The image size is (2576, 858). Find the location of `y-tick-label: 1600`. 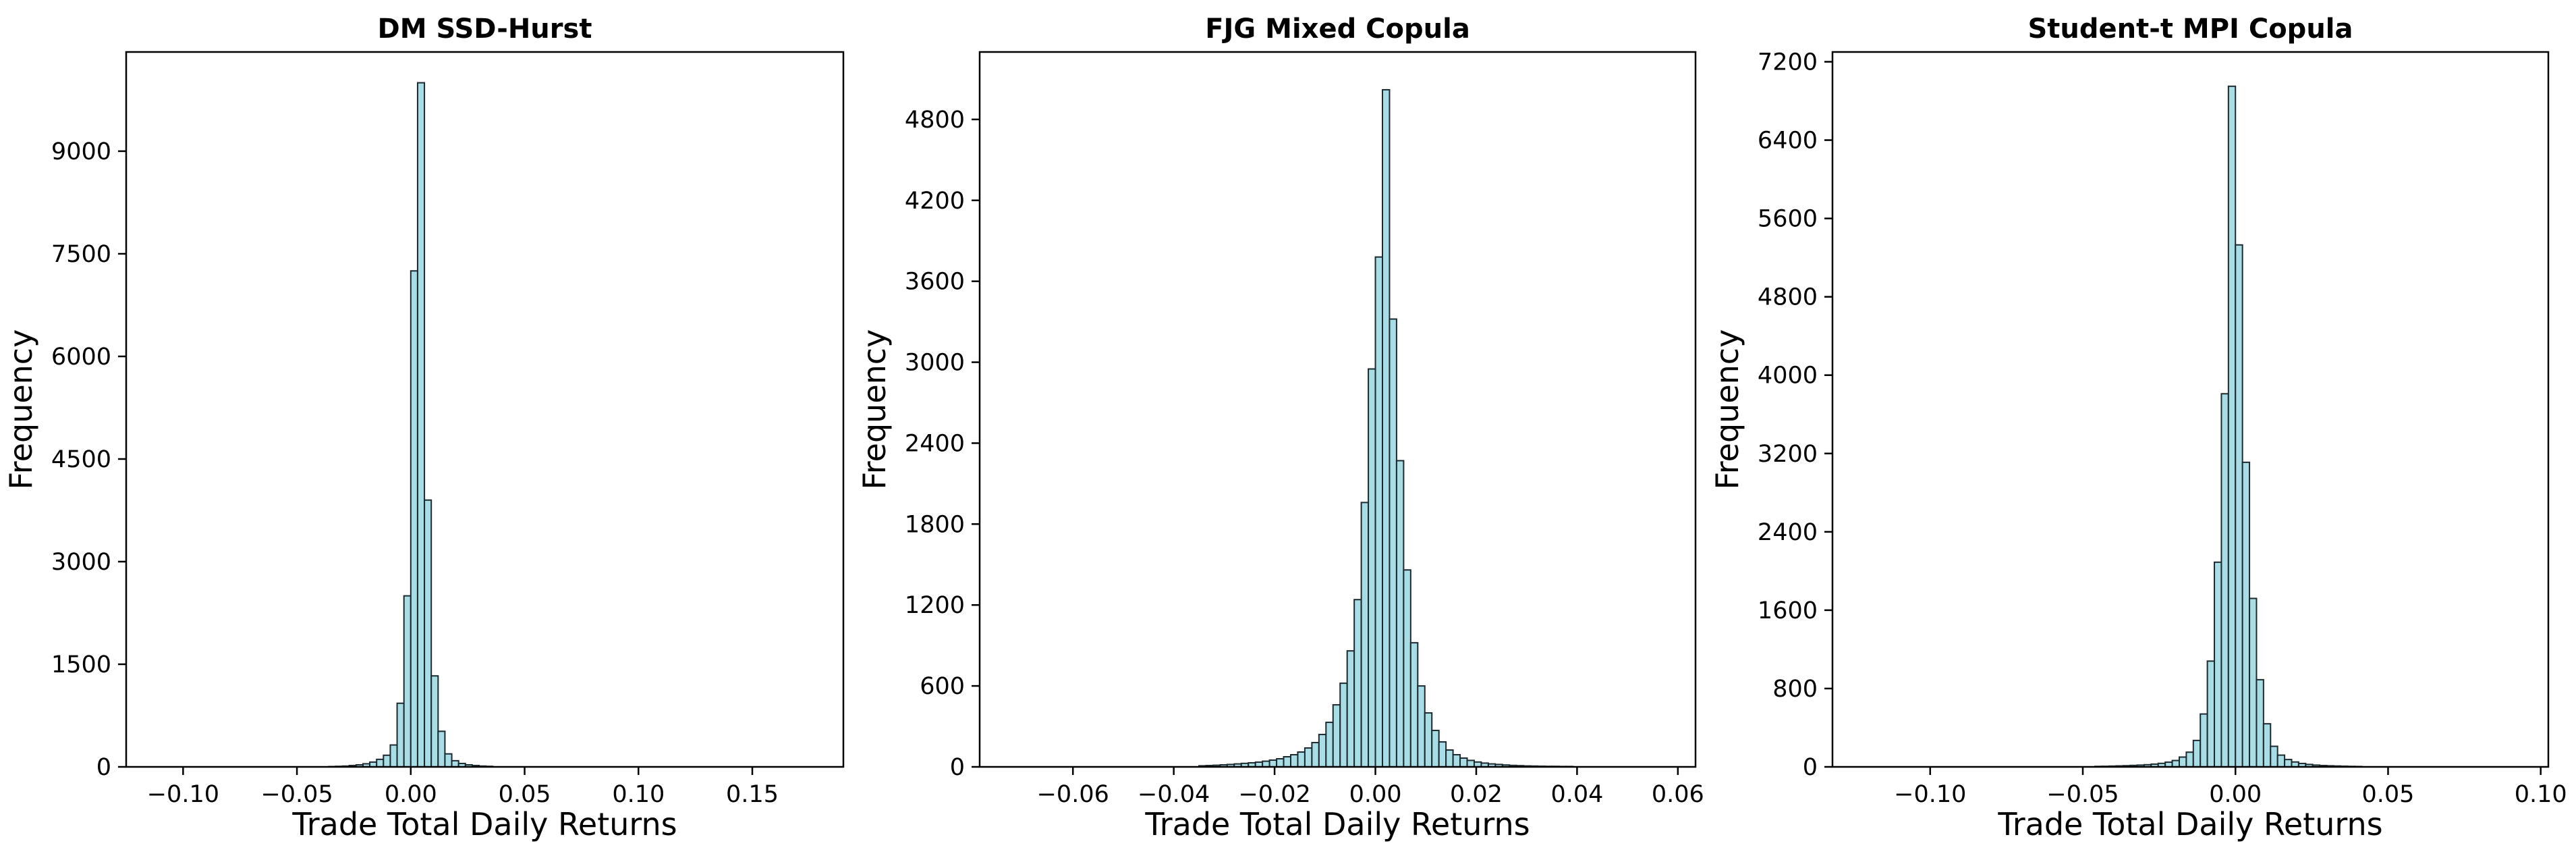

y-tick-label: 1600 is located at coordinates (1788, 610).